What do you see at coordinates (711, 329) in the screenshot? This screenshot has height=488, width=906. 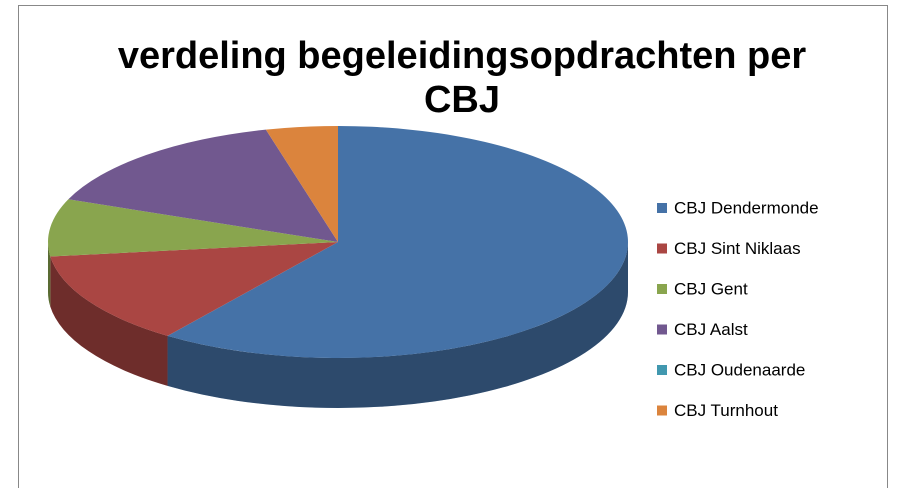 I see `legend-label: CBJ Aalst` at bounding box center [711, 329].